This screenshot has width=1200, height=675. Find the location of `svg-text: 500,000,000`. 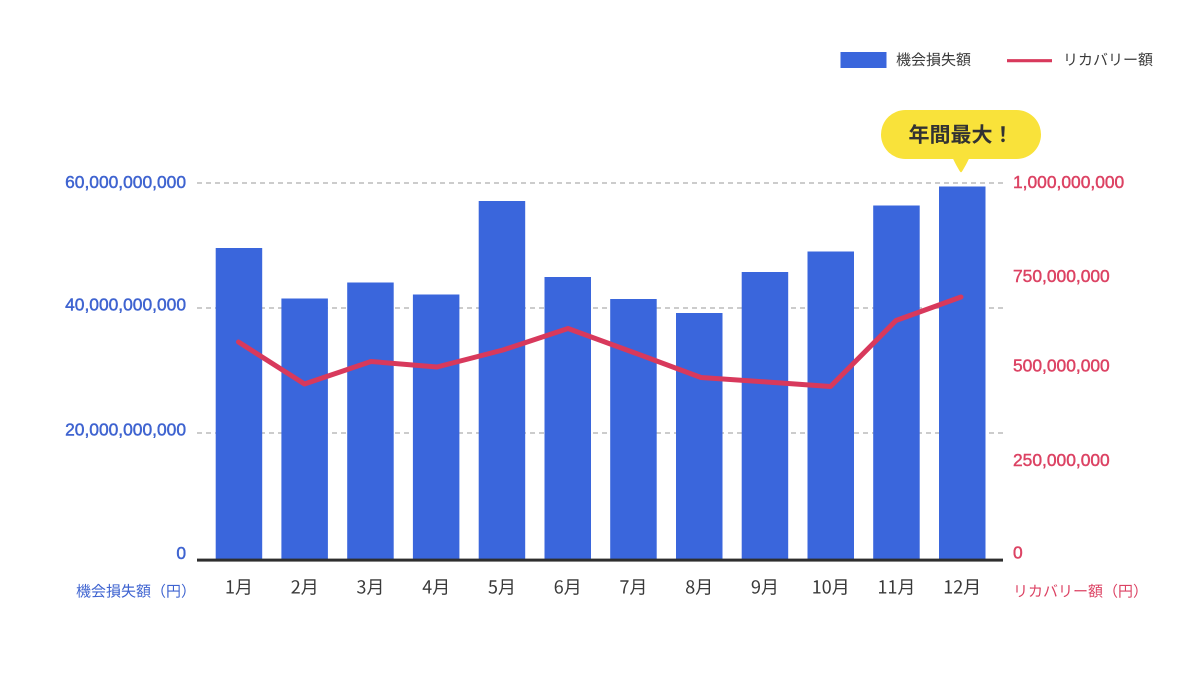

svg-text: 500,000,000 is located at coordinates (1061, 366).